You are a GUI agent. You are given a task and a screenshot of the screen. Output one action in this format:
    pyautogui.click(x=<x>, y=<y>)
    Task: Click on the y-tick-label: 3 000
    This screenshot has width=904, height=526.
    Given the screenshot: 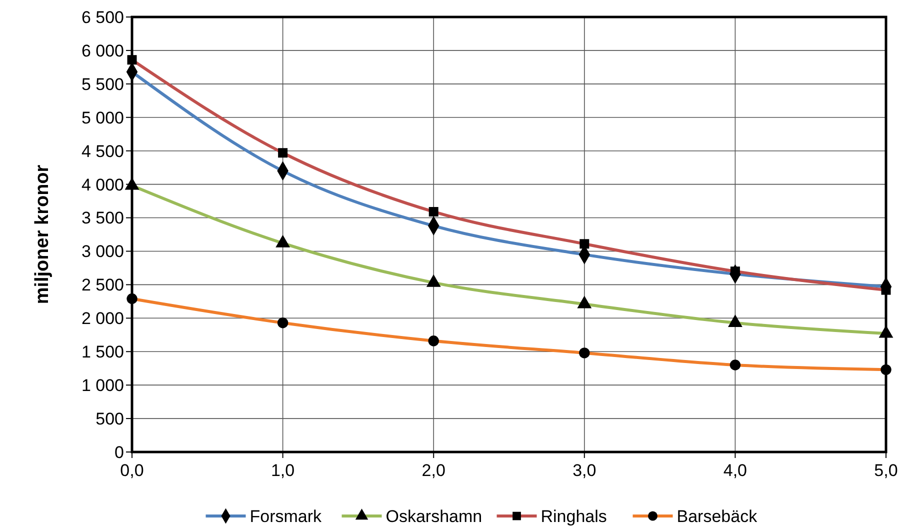 What is the action you would take?
    pyautogui.click(x=102, y=252)
    